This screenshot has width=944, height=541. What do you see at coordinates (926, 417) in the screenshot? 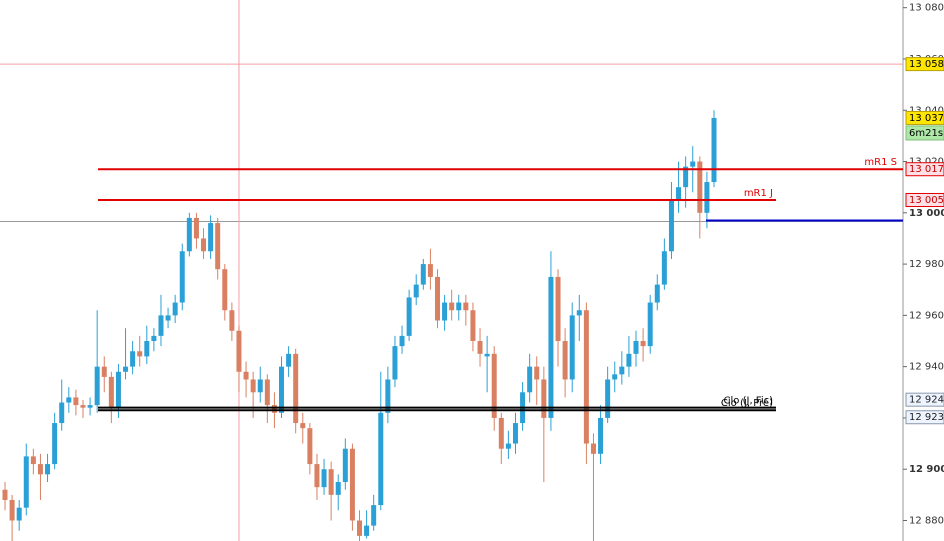
I see `level-tag: 12 923,` at bounding box center [926, 417].